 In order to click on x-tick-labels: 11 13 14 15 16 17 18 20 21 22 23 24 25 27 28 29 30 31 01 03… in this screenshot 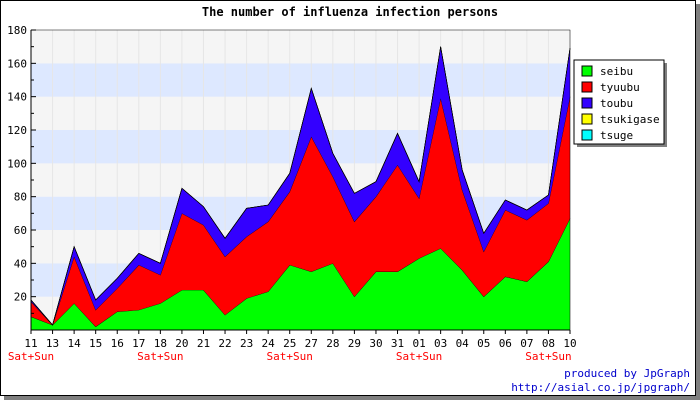, I will do `click(292, 350)`.